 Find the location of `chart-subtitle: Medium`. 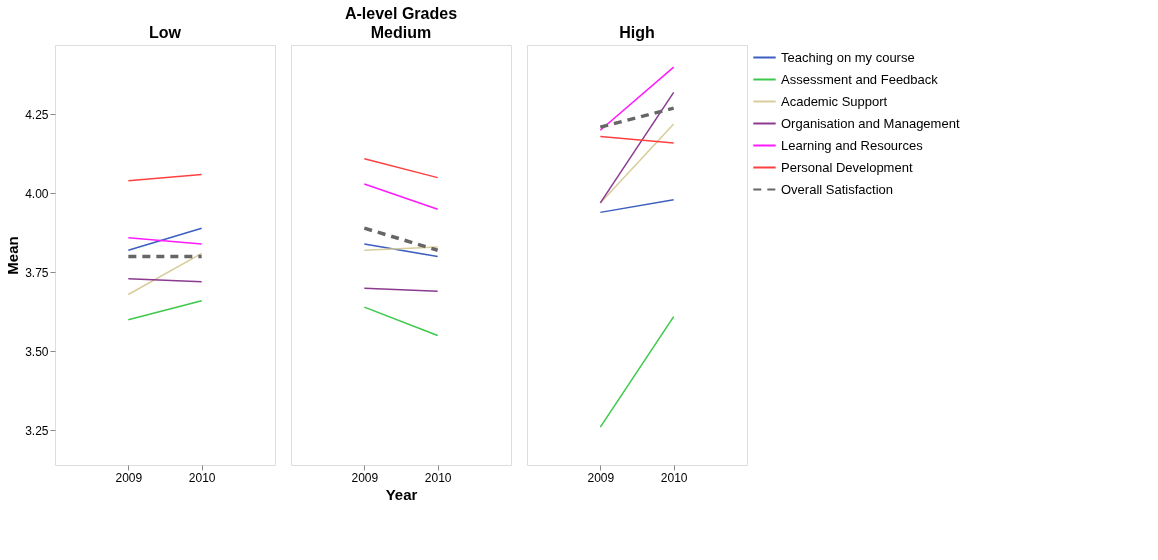

chart-subtitle: Medium is located at coordinates (401, 32).